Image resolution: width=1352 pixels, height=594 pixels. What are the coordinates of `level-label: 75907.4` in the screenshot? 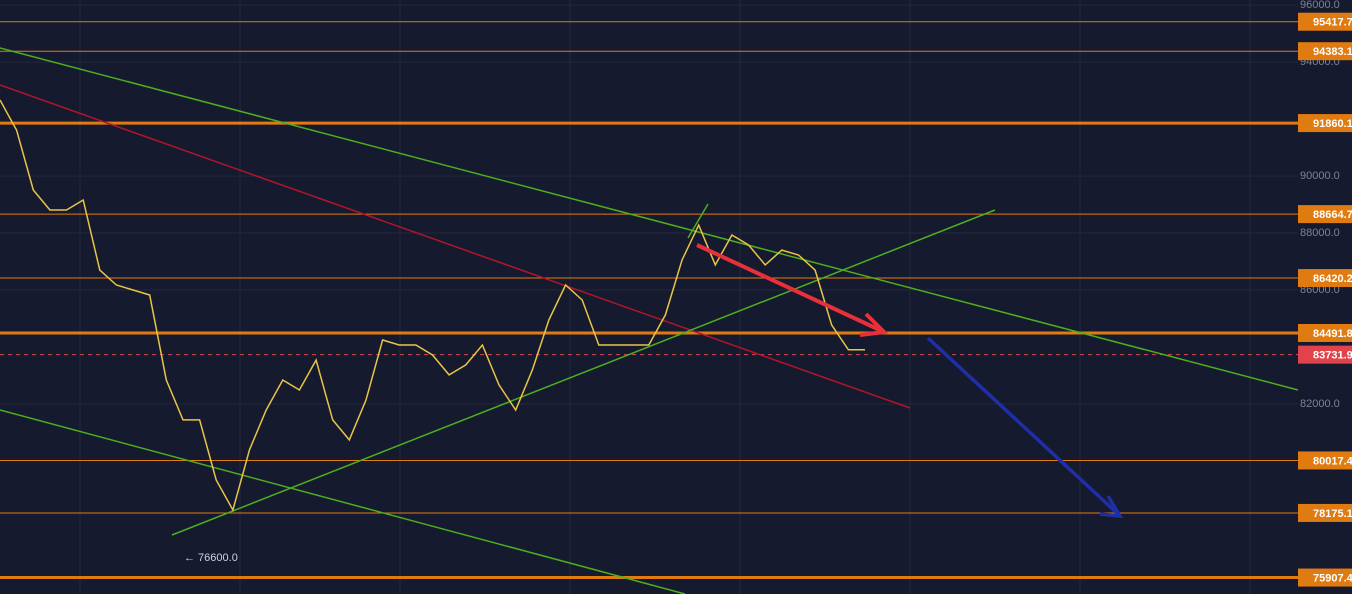 It's located at (1332, 578).